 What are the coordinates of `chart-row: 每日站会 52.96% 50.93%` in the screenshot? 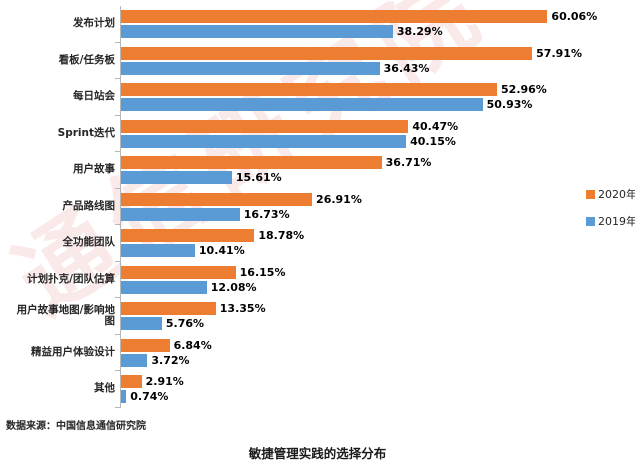 It's located at (308, 97).